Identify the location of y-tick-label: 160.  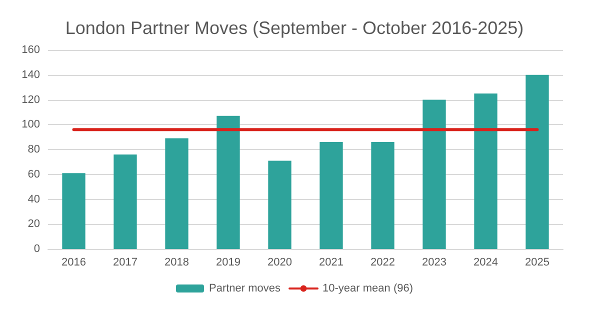
(31, 50).